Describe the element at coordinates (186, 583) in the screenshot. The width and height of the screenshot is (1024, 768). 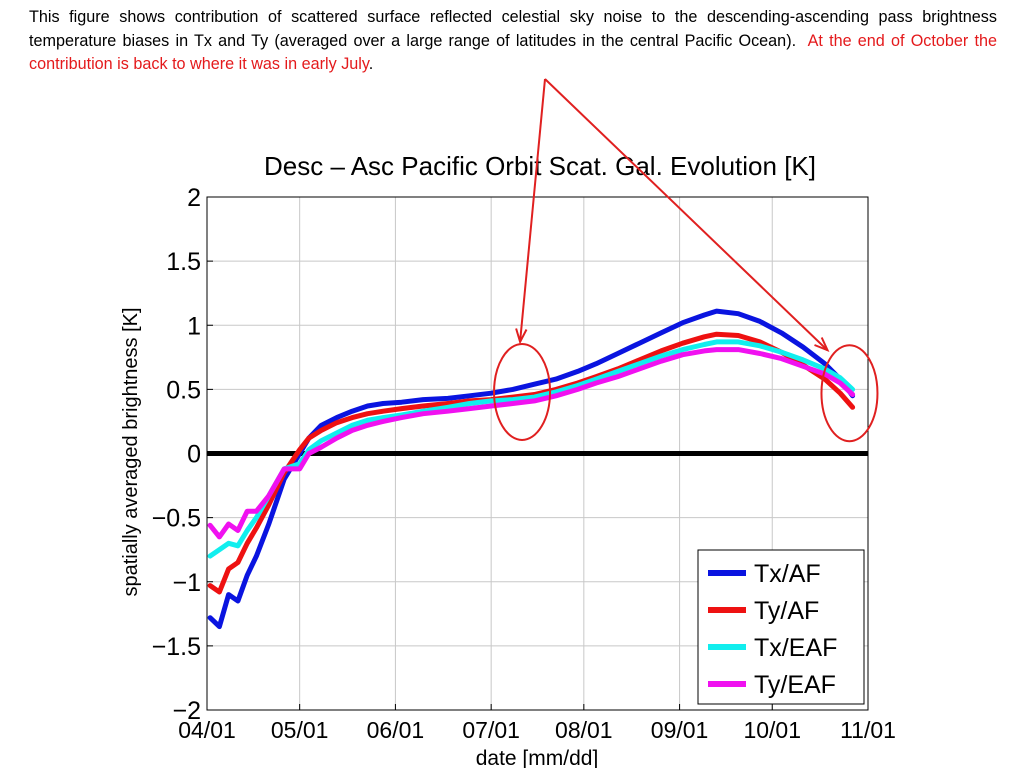
I see `y-tick-label: −1` at that location.